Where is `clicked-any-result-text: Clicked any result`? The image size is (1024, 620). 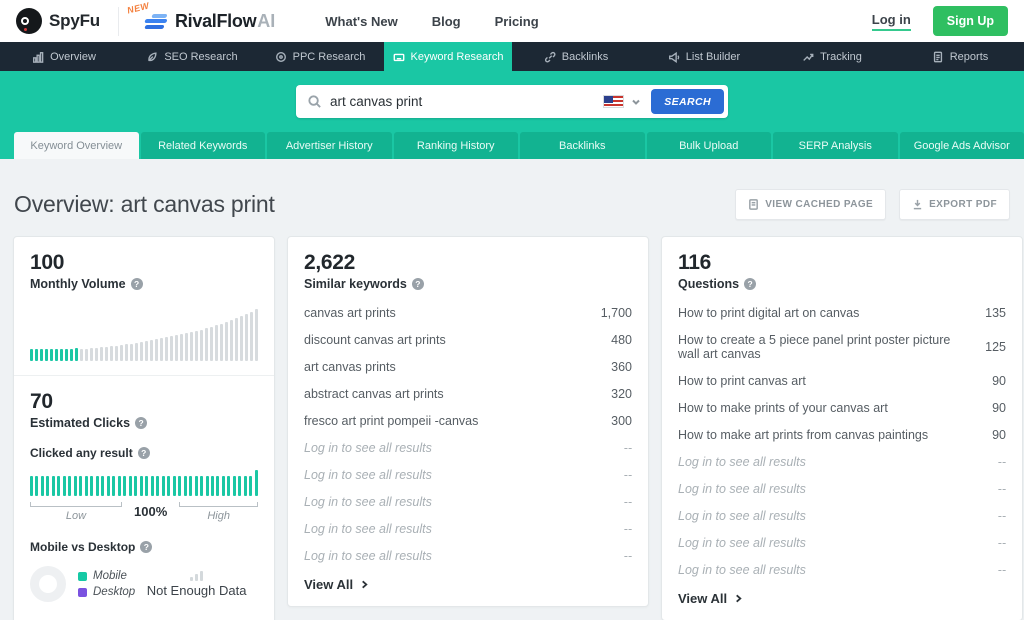
clicked-any-result-text: Clicked any result is located at coordinates (81, 453).